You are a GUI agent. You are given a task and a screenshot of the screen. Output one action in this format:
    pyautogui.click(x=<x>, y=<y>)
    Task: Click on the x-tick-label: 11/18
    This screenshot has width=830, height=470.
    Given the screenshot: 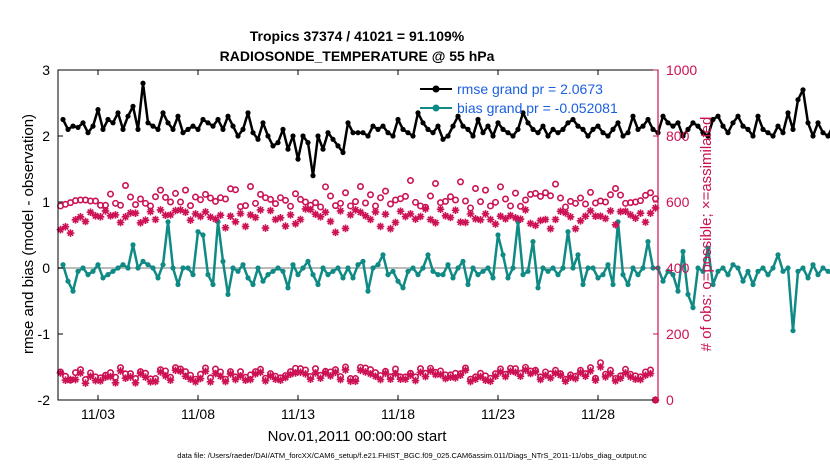 What is the action you would take?
    pyautogui.click(x=398, y=414)
    